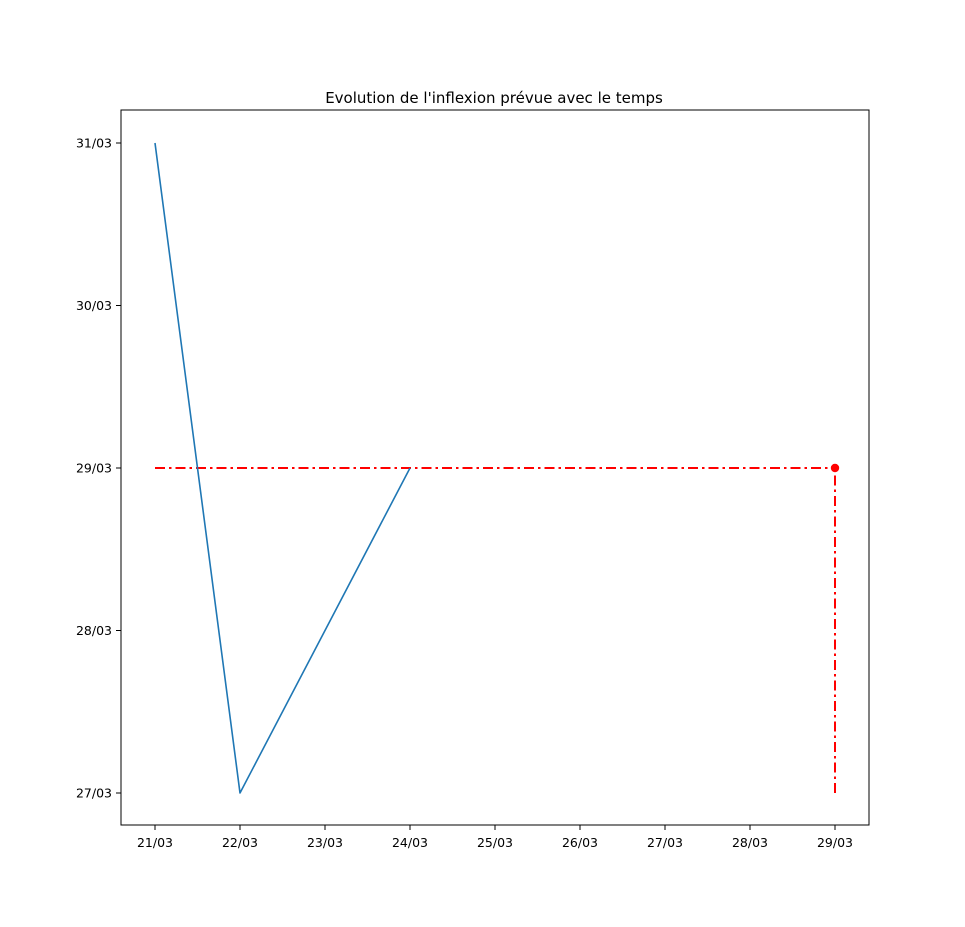 Image resolution: width=965 pixels, height=927 pixels. Describe the element at coordinates (325, 842) in the screenshot. I see `x-tick-label: 23/03` at that location.